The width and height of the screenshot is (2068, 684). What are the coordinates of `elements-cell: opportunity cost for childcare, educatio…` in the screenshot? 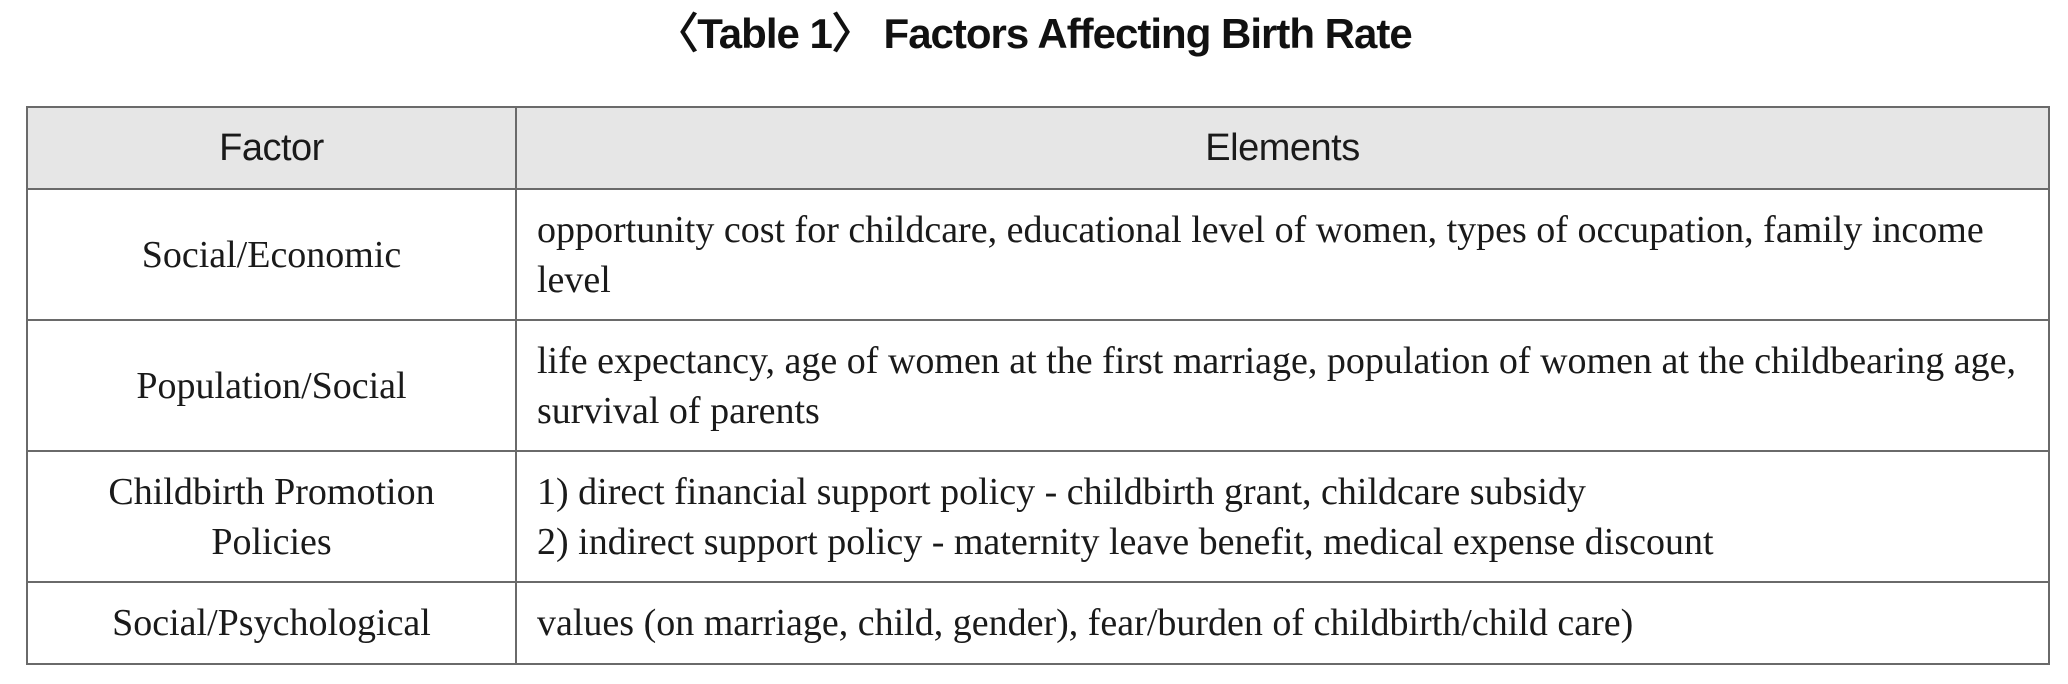 It's located at (1282, 254).